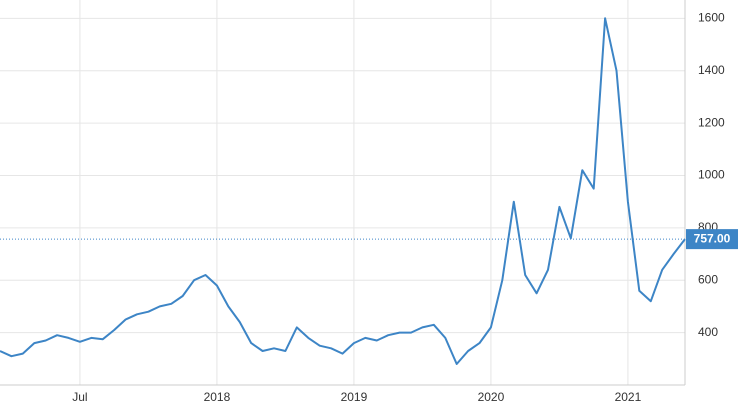  I want to click on last-value-tag, so click(712, 239).